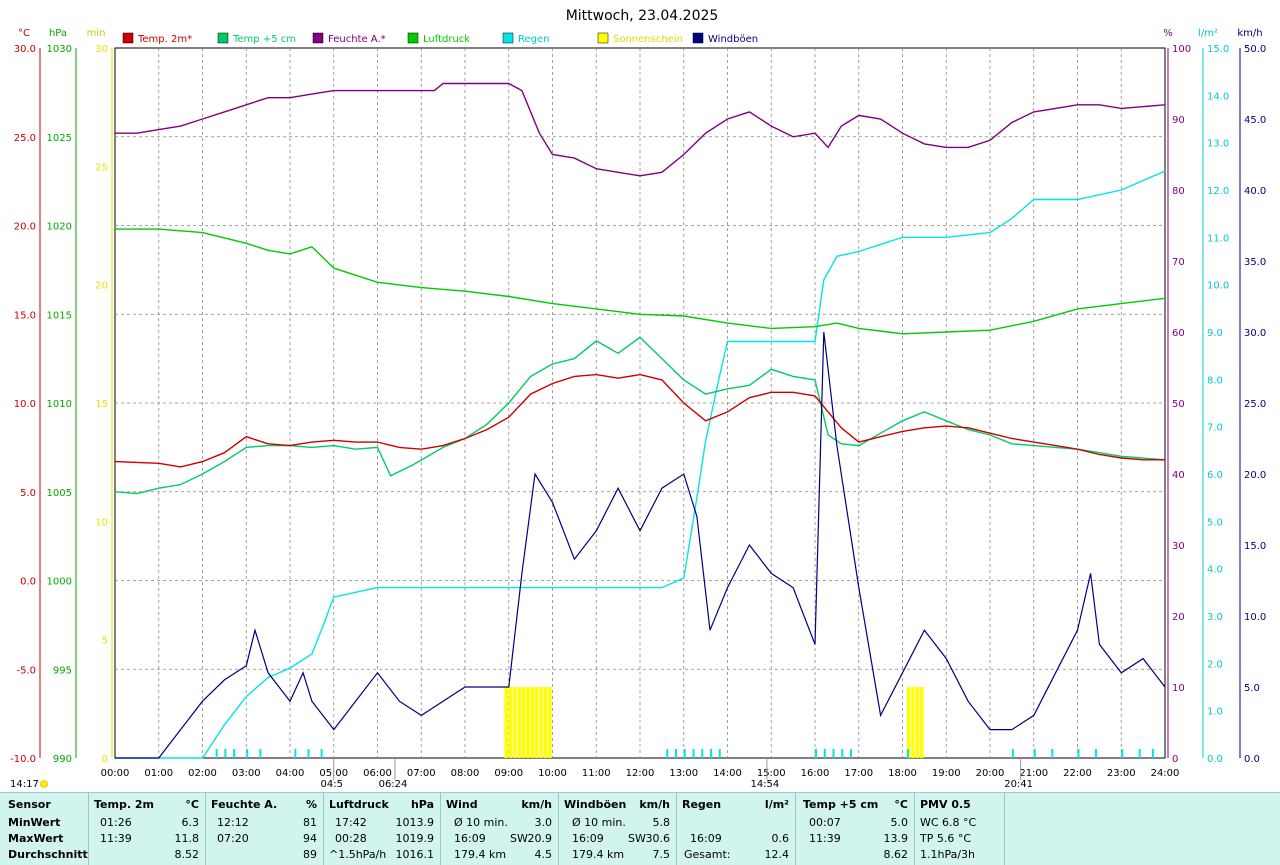 The image size is (1280, 865). Describe the element at coordinates (59, 582) in the screenshot. I see `pressure-tick-label: 1000` at that location.